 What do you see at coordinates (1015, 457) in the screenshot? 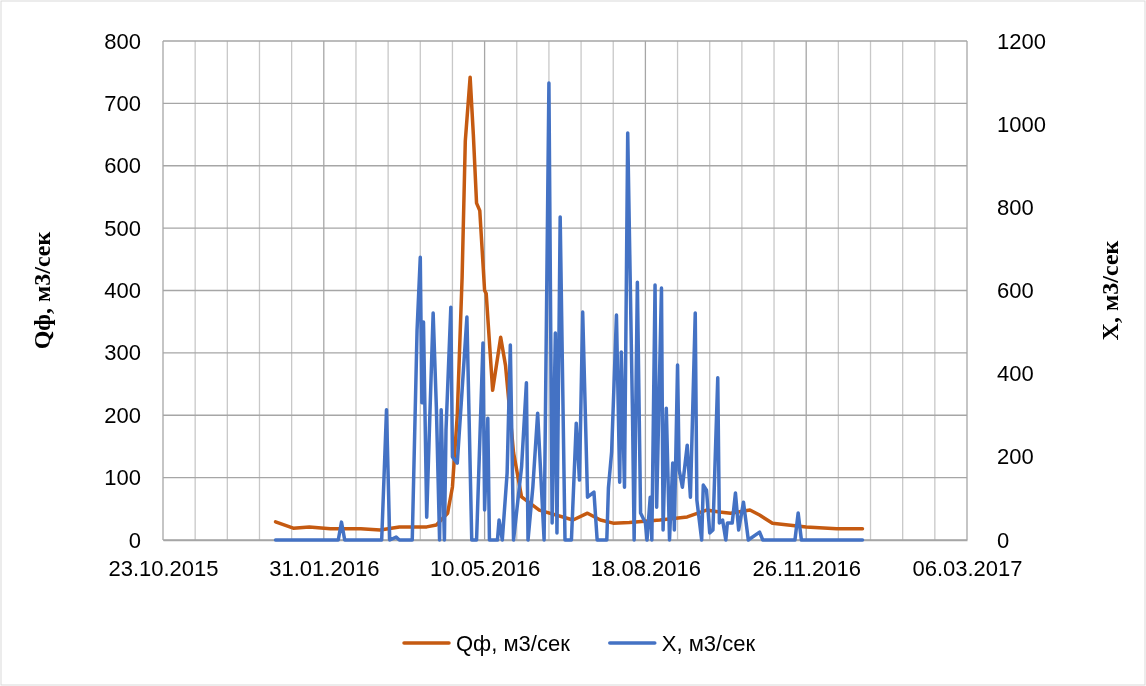
I see `y2-tick-label: 200` at bounding box center [1015, 457].